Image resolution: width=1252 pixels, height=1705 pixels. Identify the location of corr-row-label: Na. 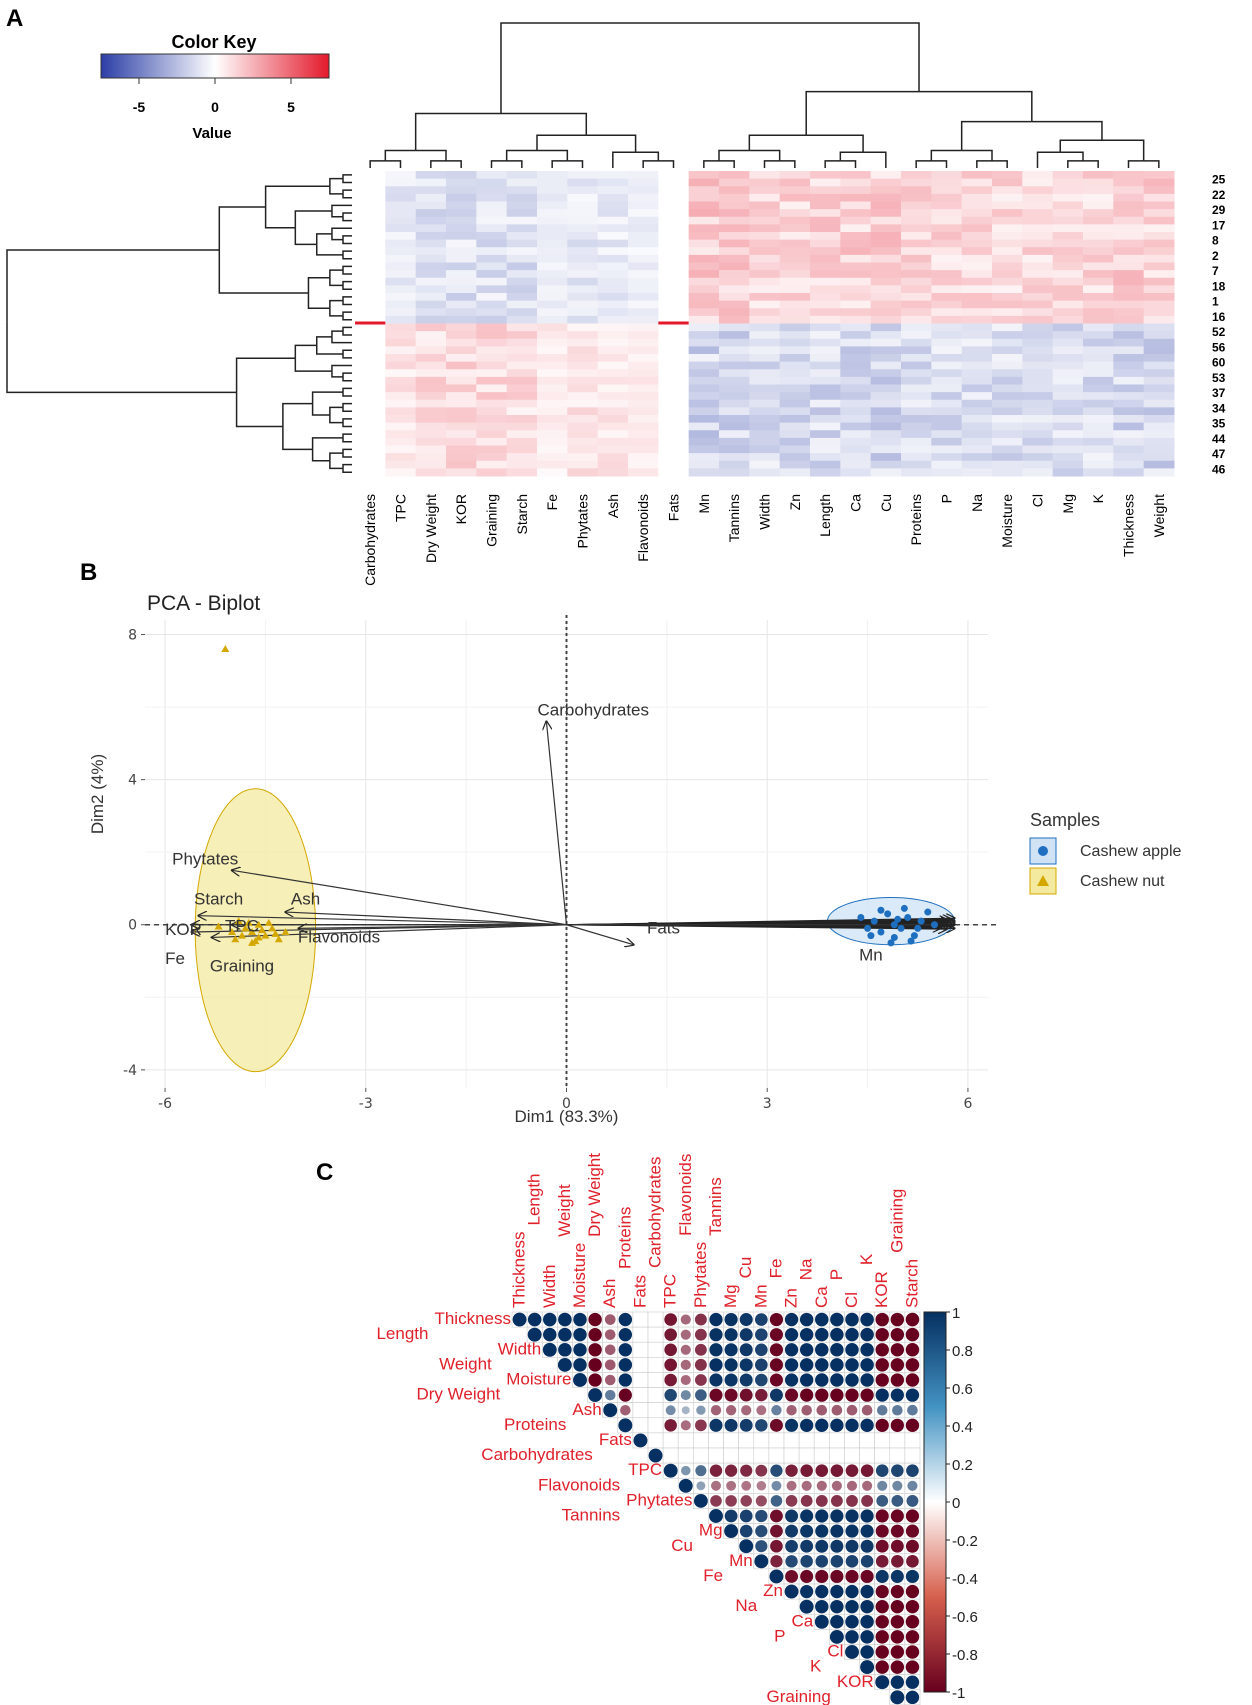
(746, 1605).